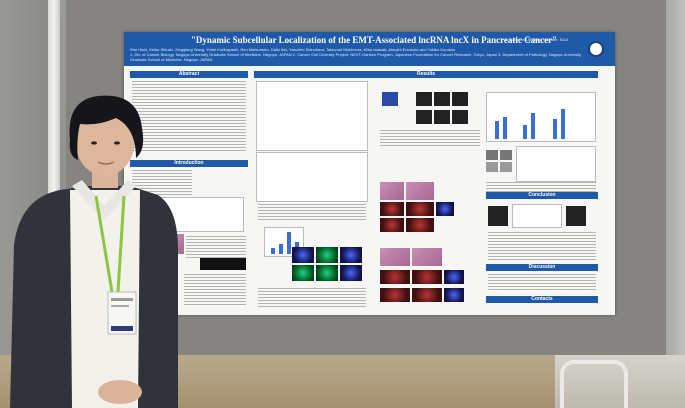 Image resolution: width=685 pixels, height=408 pixels. Describe the element at coordinates (442, 99) in the screenshot. I see `results-image-c` at that location.